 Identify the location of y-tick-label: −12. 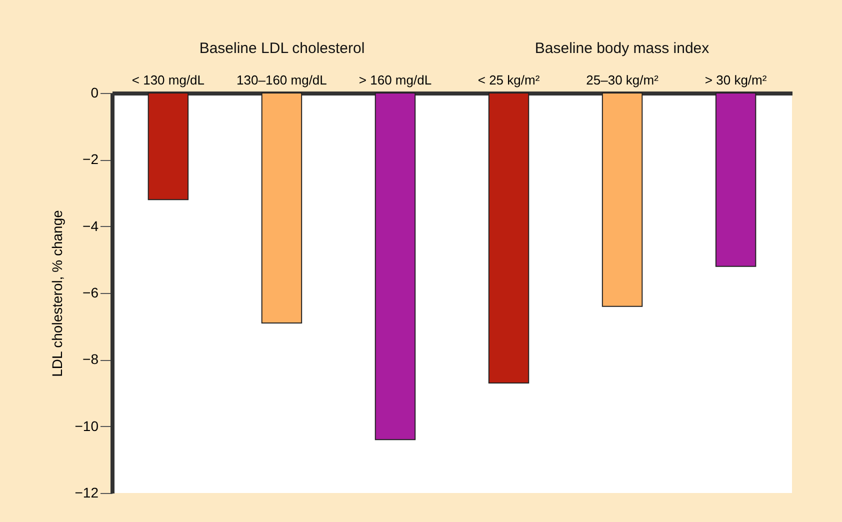
(86, 492).